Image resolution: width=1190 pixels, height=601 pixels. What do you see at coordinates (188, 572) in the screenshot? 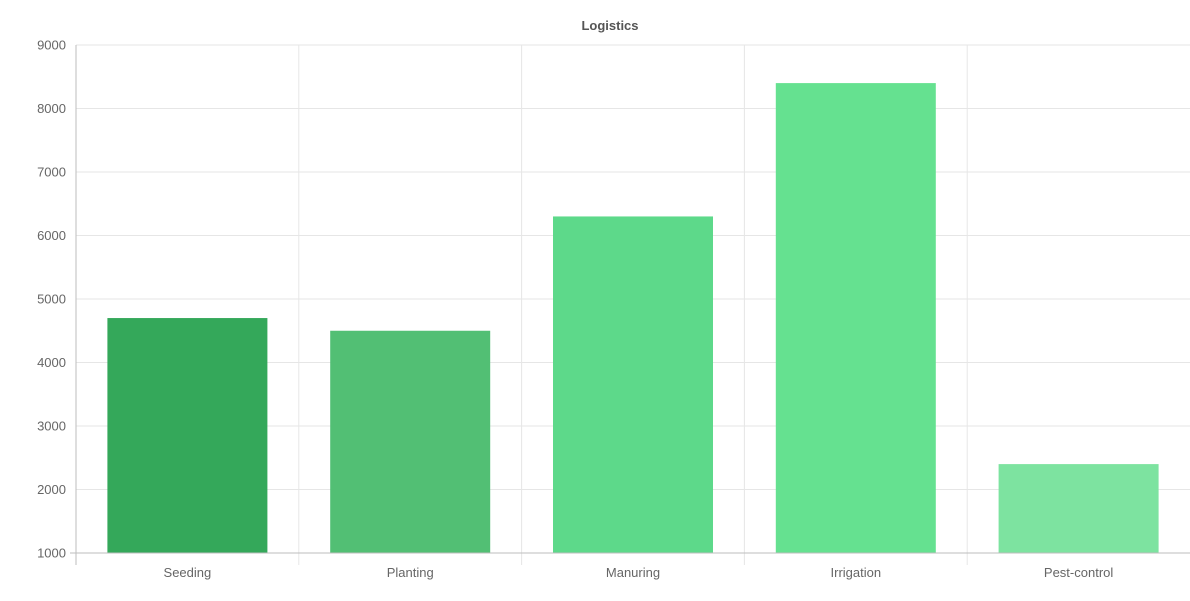
I see `x-tick-label: Seeding` at bounding box center [188, 572].